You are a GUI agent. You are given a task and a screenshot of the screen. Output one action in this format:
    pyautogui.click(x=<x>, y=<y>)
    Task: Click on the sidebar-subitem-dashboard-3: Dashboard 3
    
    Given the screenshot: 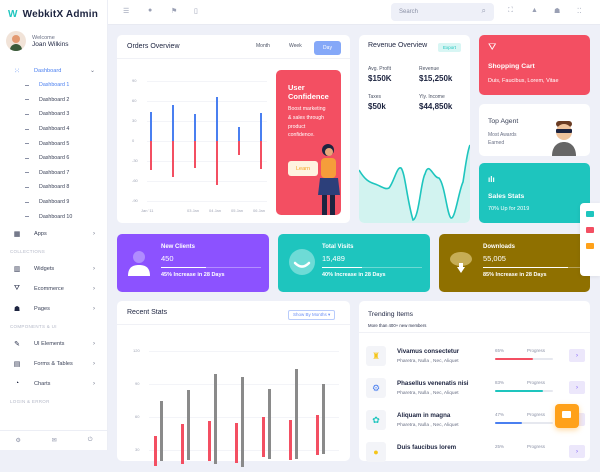 What is the action you would take?
    pyautogui.click(x=53, y=114)
    